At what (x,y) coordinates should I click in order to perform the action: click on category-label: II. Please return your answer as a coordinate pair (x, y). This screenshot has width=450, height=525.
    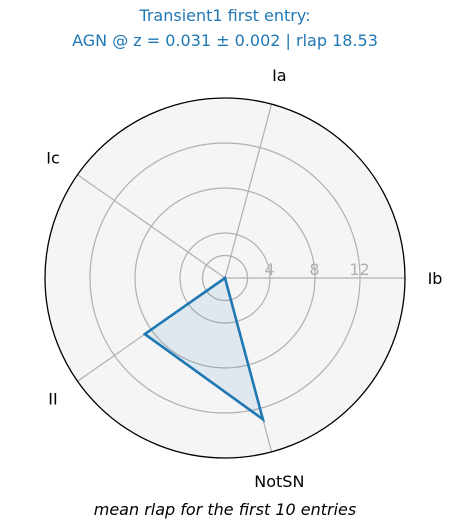
    Looking at the image, I should click on (52, 398).